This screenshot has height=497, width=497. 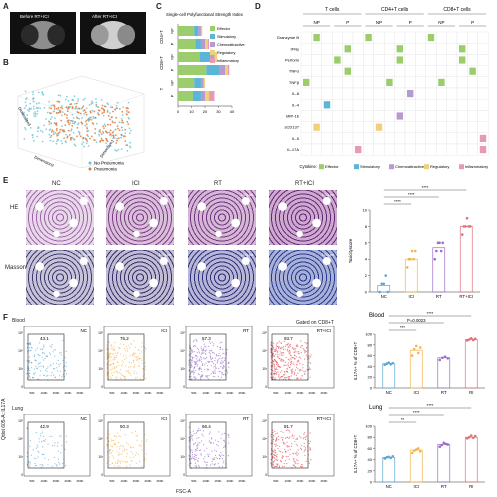 I want to click on flow-ytick: 10⁴, so click(x=183, y=439).